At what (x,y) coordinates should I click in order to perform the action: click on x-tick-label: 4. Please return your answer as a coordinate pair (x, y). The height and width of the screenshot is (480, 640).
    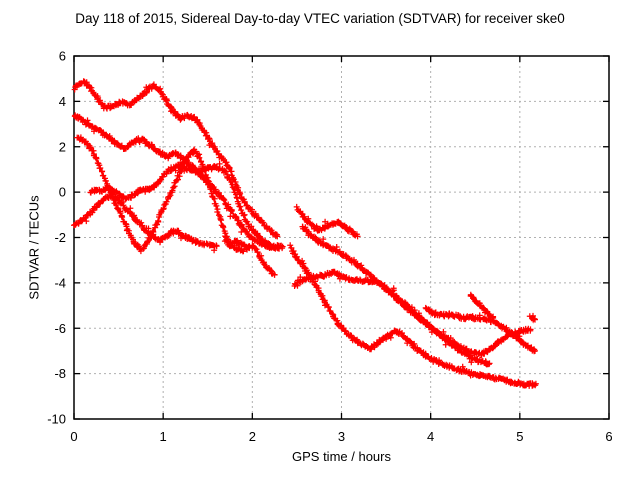
    Looking at the image, I should click on (430, 436).